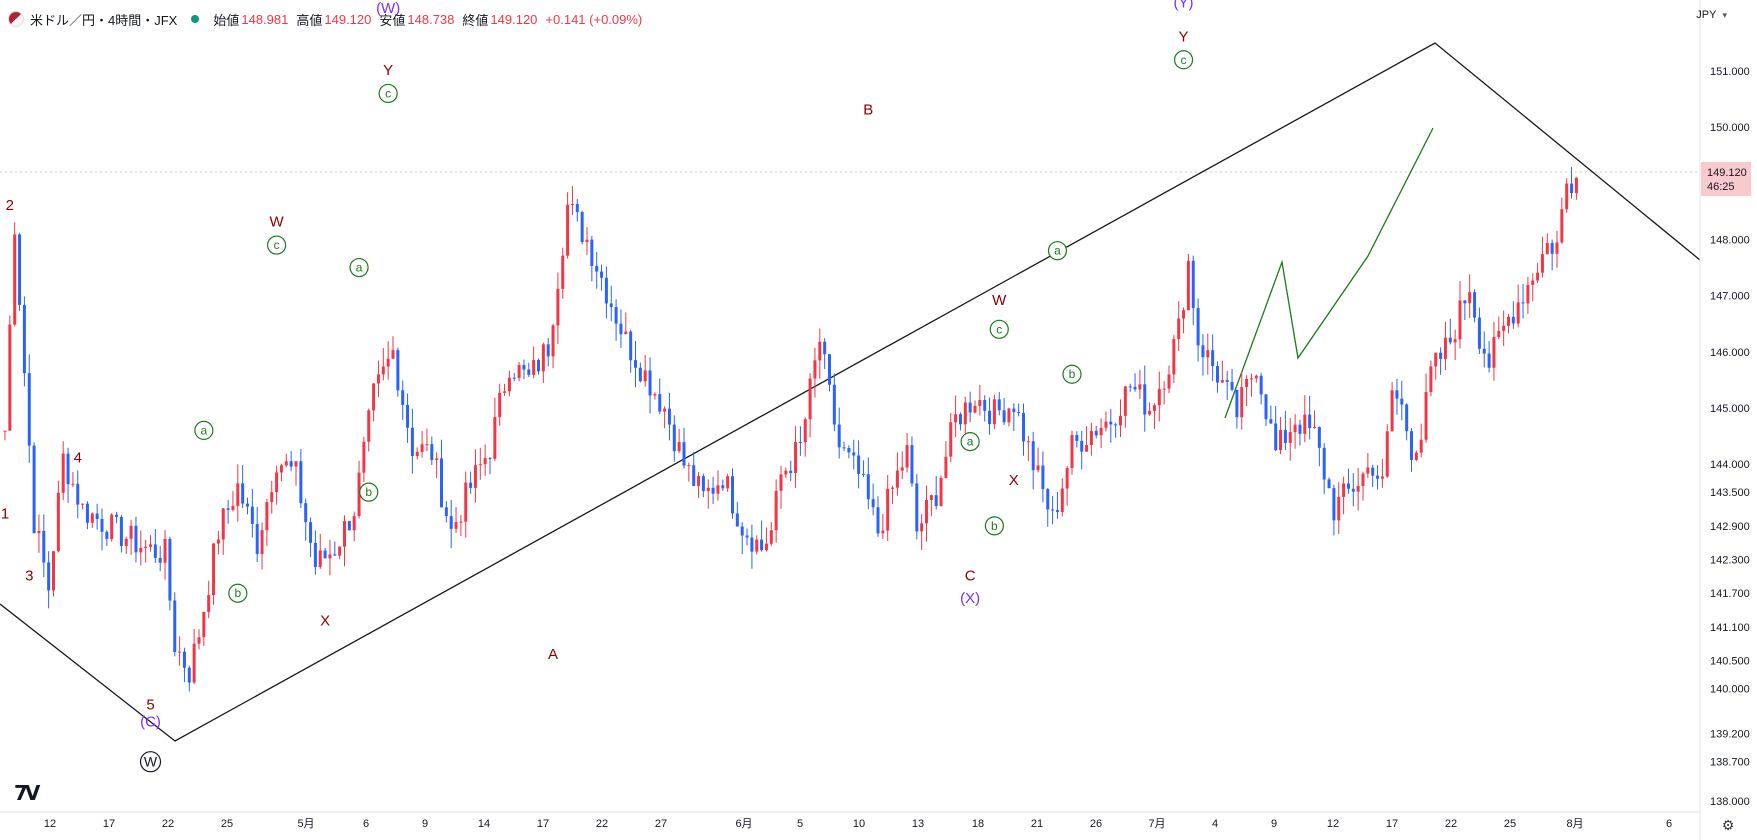 The image size is (1757, 840). Describe the element at coordinates (1724, 14) in the screenshot. I see `chevron-down-icon: ▾` at that location.